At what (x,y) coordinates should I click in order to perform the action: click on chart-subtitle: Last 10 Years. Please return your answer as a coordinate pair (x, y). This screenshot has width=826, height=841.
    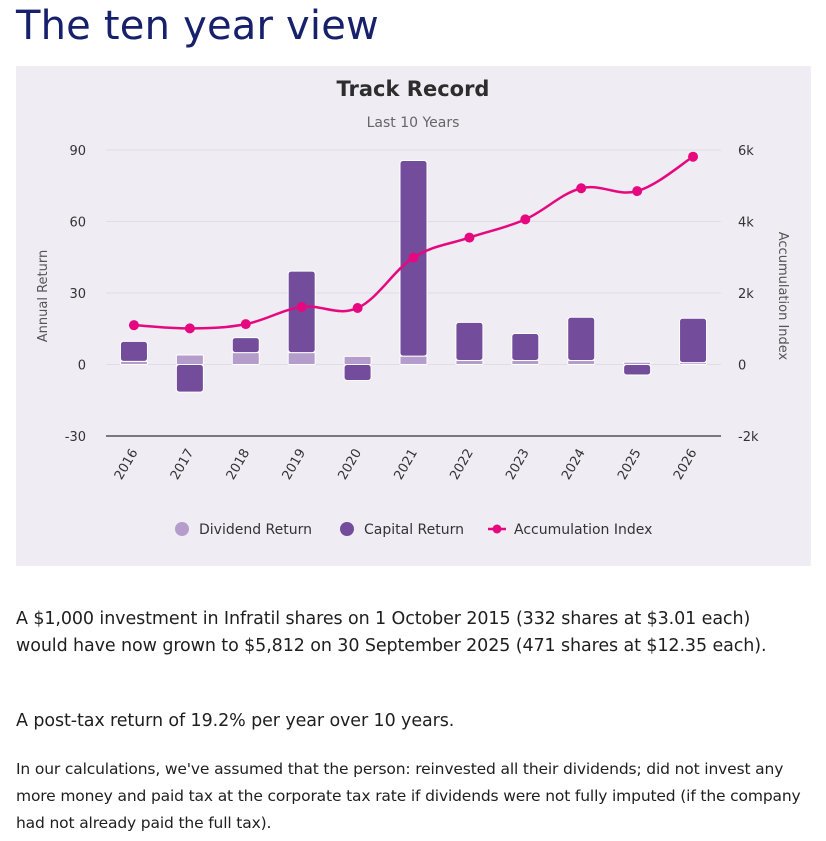
    Looking at the image, I should click on (413, 123).